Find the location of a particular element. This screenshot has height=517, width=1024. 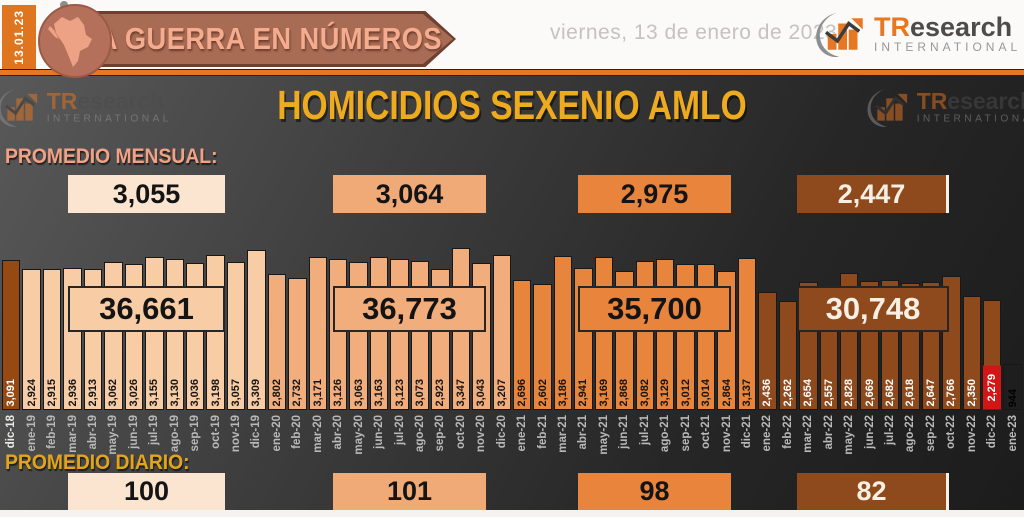

month-tick: oct-19 is located at coordinates (215, 438).